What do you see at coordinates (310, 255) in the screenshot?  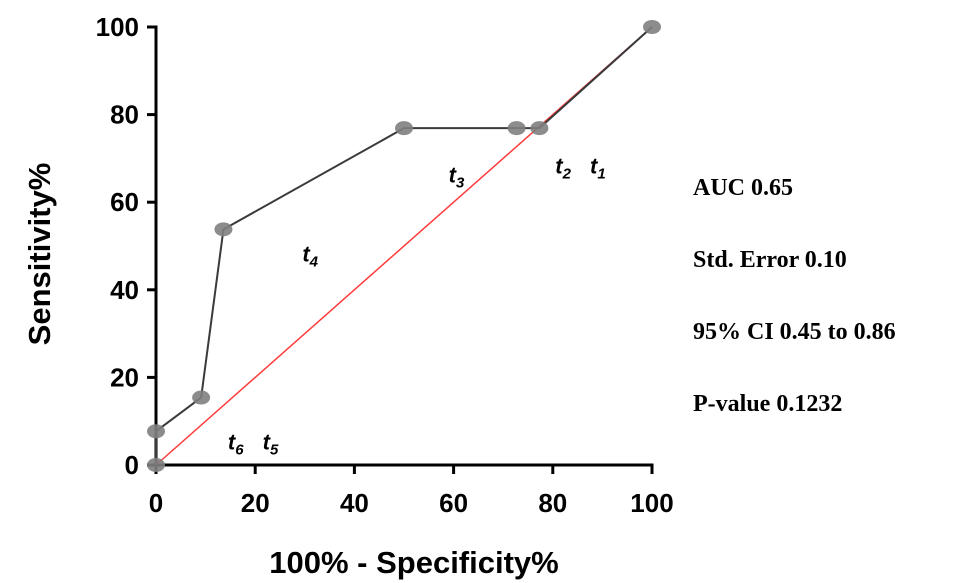 I see `annotation-t4: t4` at bounding box center [310, 255].